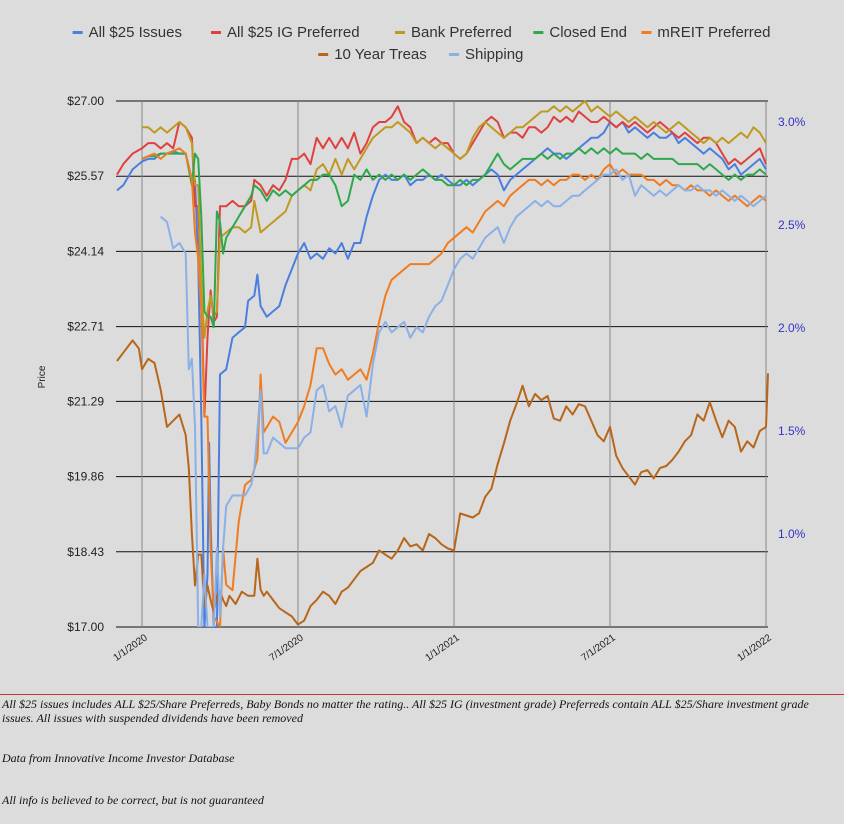 This screenshot has height=824, width=844. Describe the element at coordinates (792, 225) in the screenshot. I see `y2-tick-label: 2.5%` at that location.